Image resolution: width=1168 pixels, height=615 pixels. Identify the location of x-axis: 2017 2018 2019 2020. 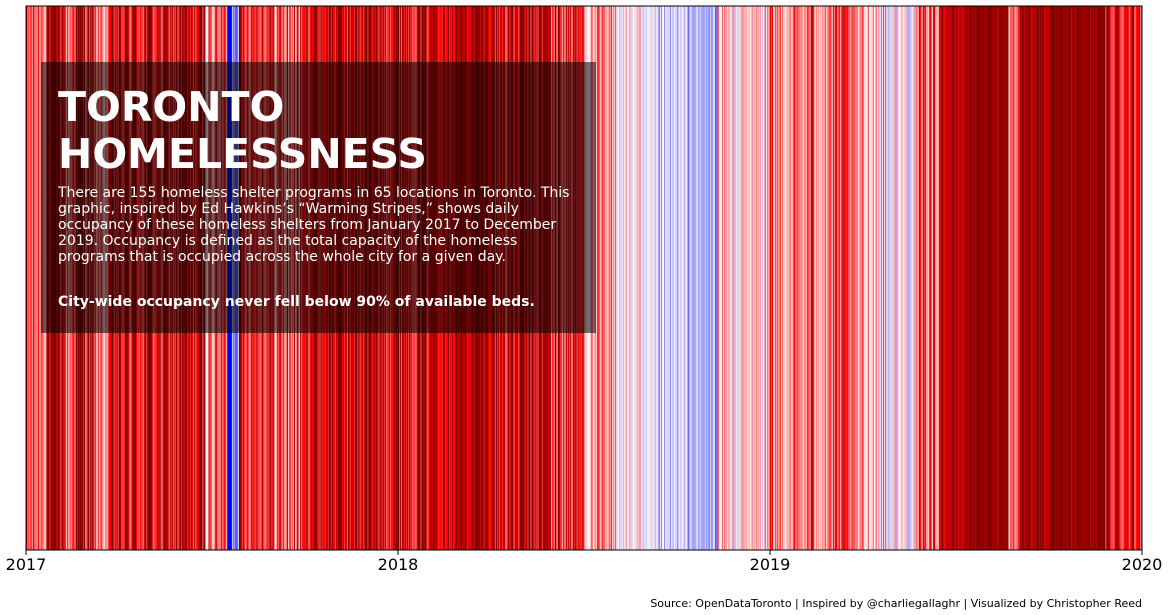
(584, 562).